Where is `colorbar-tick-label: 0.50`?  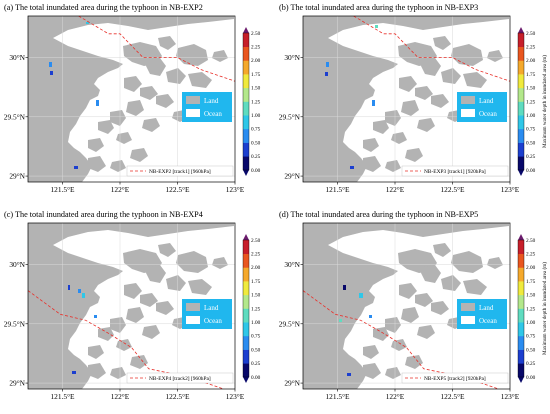 colorbar-tick-label: 0.50 is located at coordinates (531, 143).